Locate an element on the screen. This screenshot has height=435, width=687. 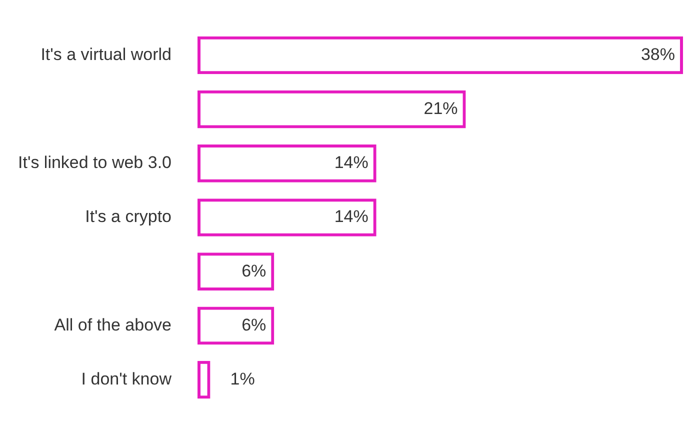
y-tick-label: All of the above is located at coordinates (113, 324).